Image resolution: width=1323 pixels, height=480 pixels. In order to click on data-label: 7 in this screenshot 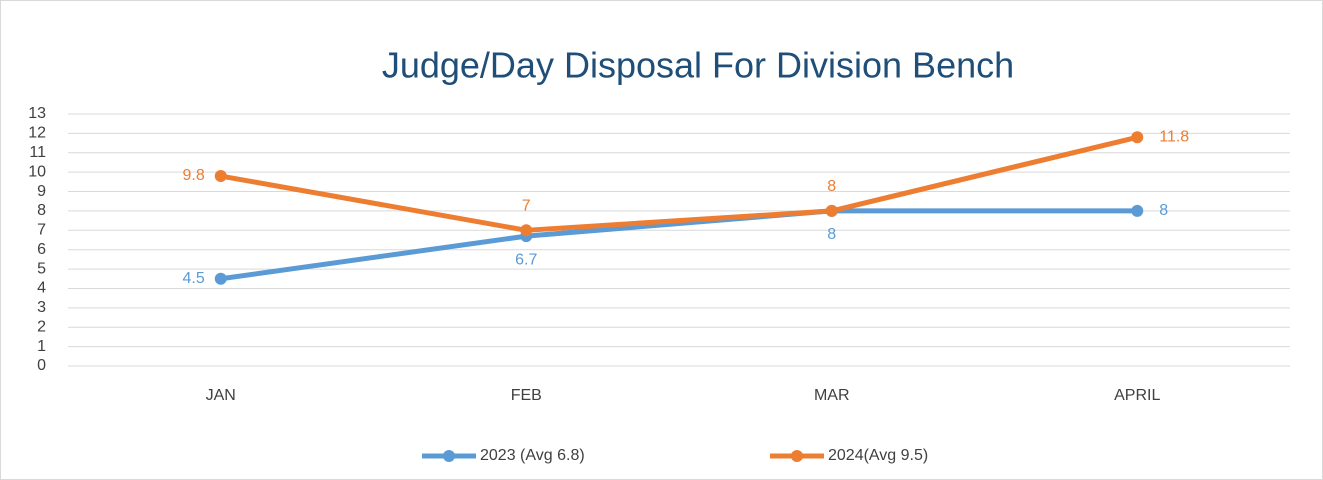, I will do `click(526, 206)`.